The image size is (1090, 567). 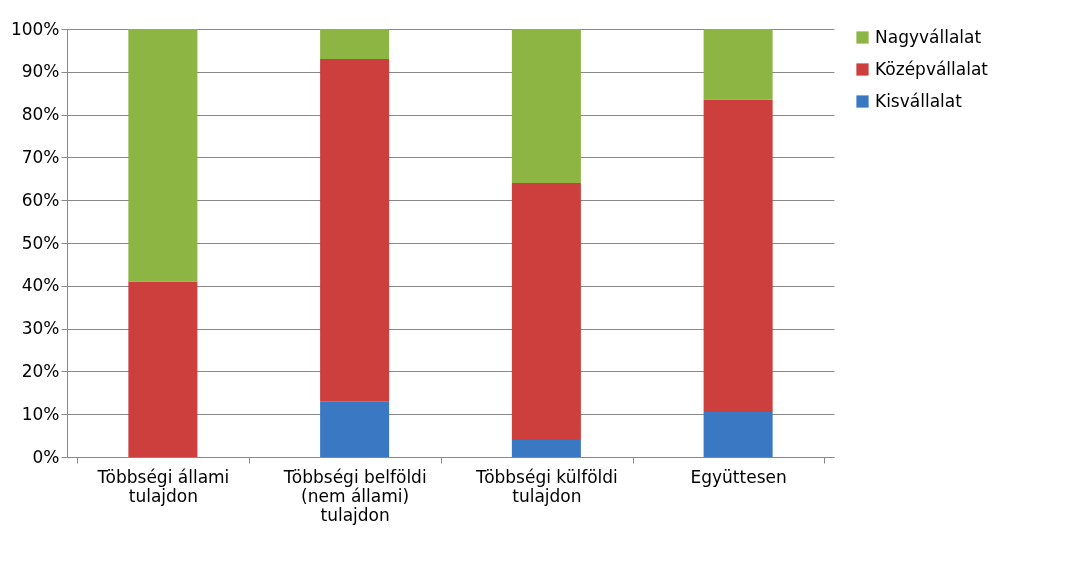 I want to click on y-tick-label: 80%, so click(x=40, y=114).